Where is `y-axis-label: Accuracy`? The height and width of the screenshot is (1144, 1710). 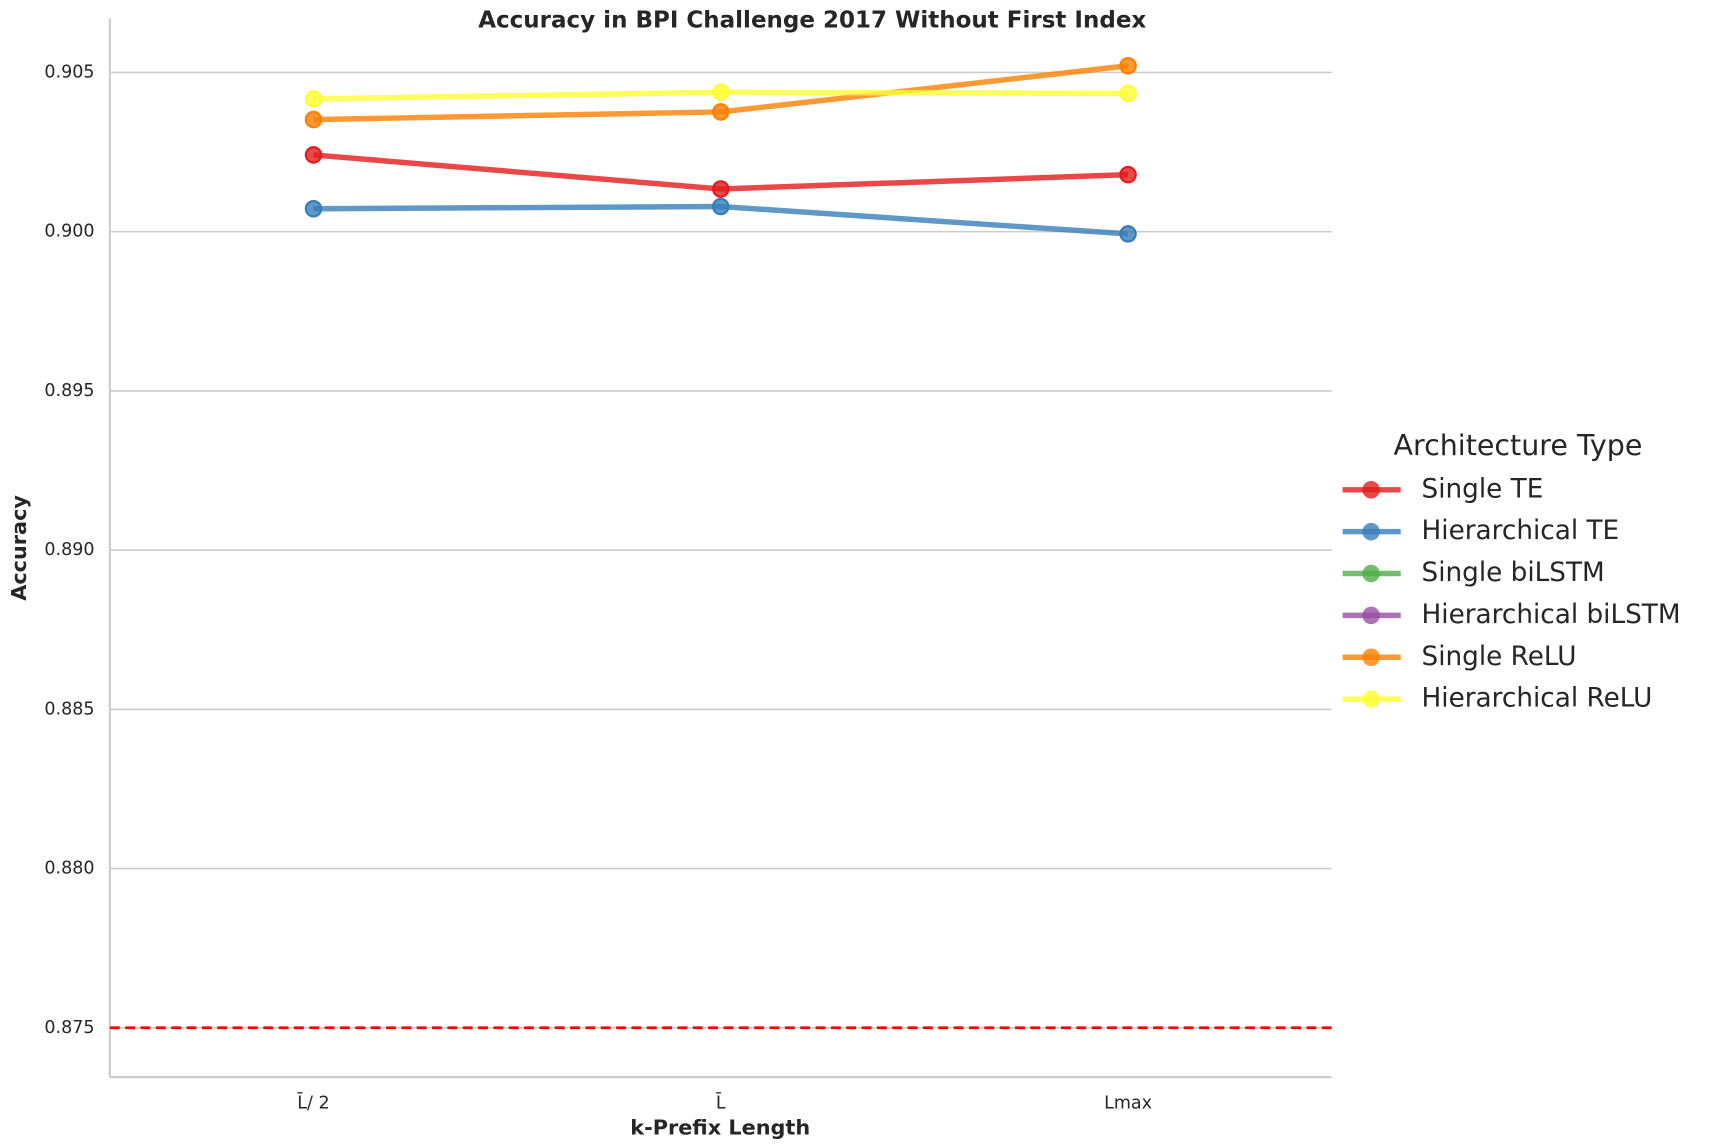 y-axis-label: Accuracy is located at coordinates (19, 548).